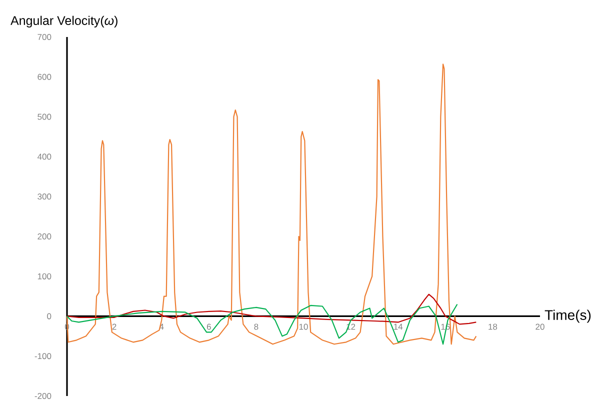  What do you see at coordinates (64, 22) in the screenshot?
I see `y-axis-title: Angular Velocity(ω)` at bounding box center [64, 22].